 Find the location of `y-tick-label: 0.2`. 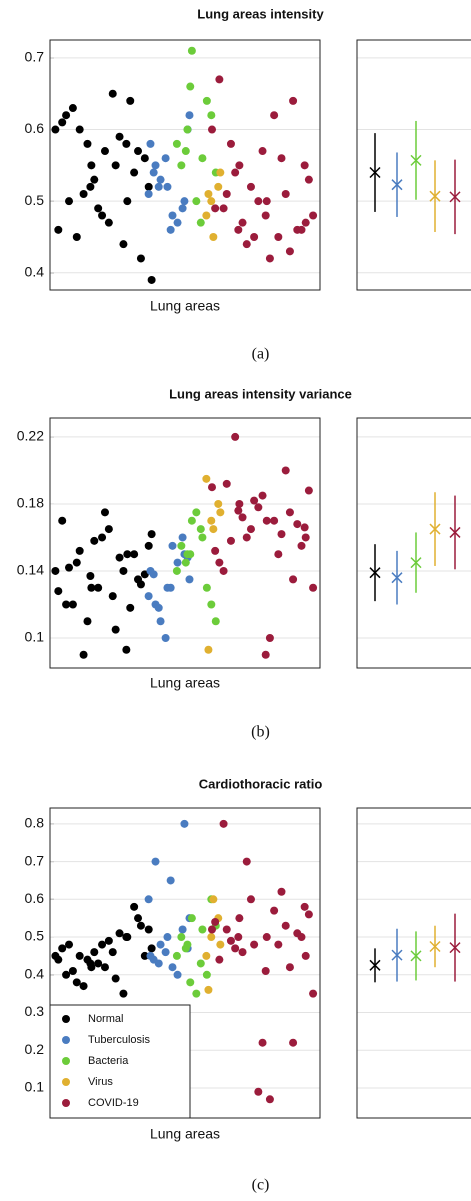

y-tick-label: 0.2 is located at coordinates (35, 1049).